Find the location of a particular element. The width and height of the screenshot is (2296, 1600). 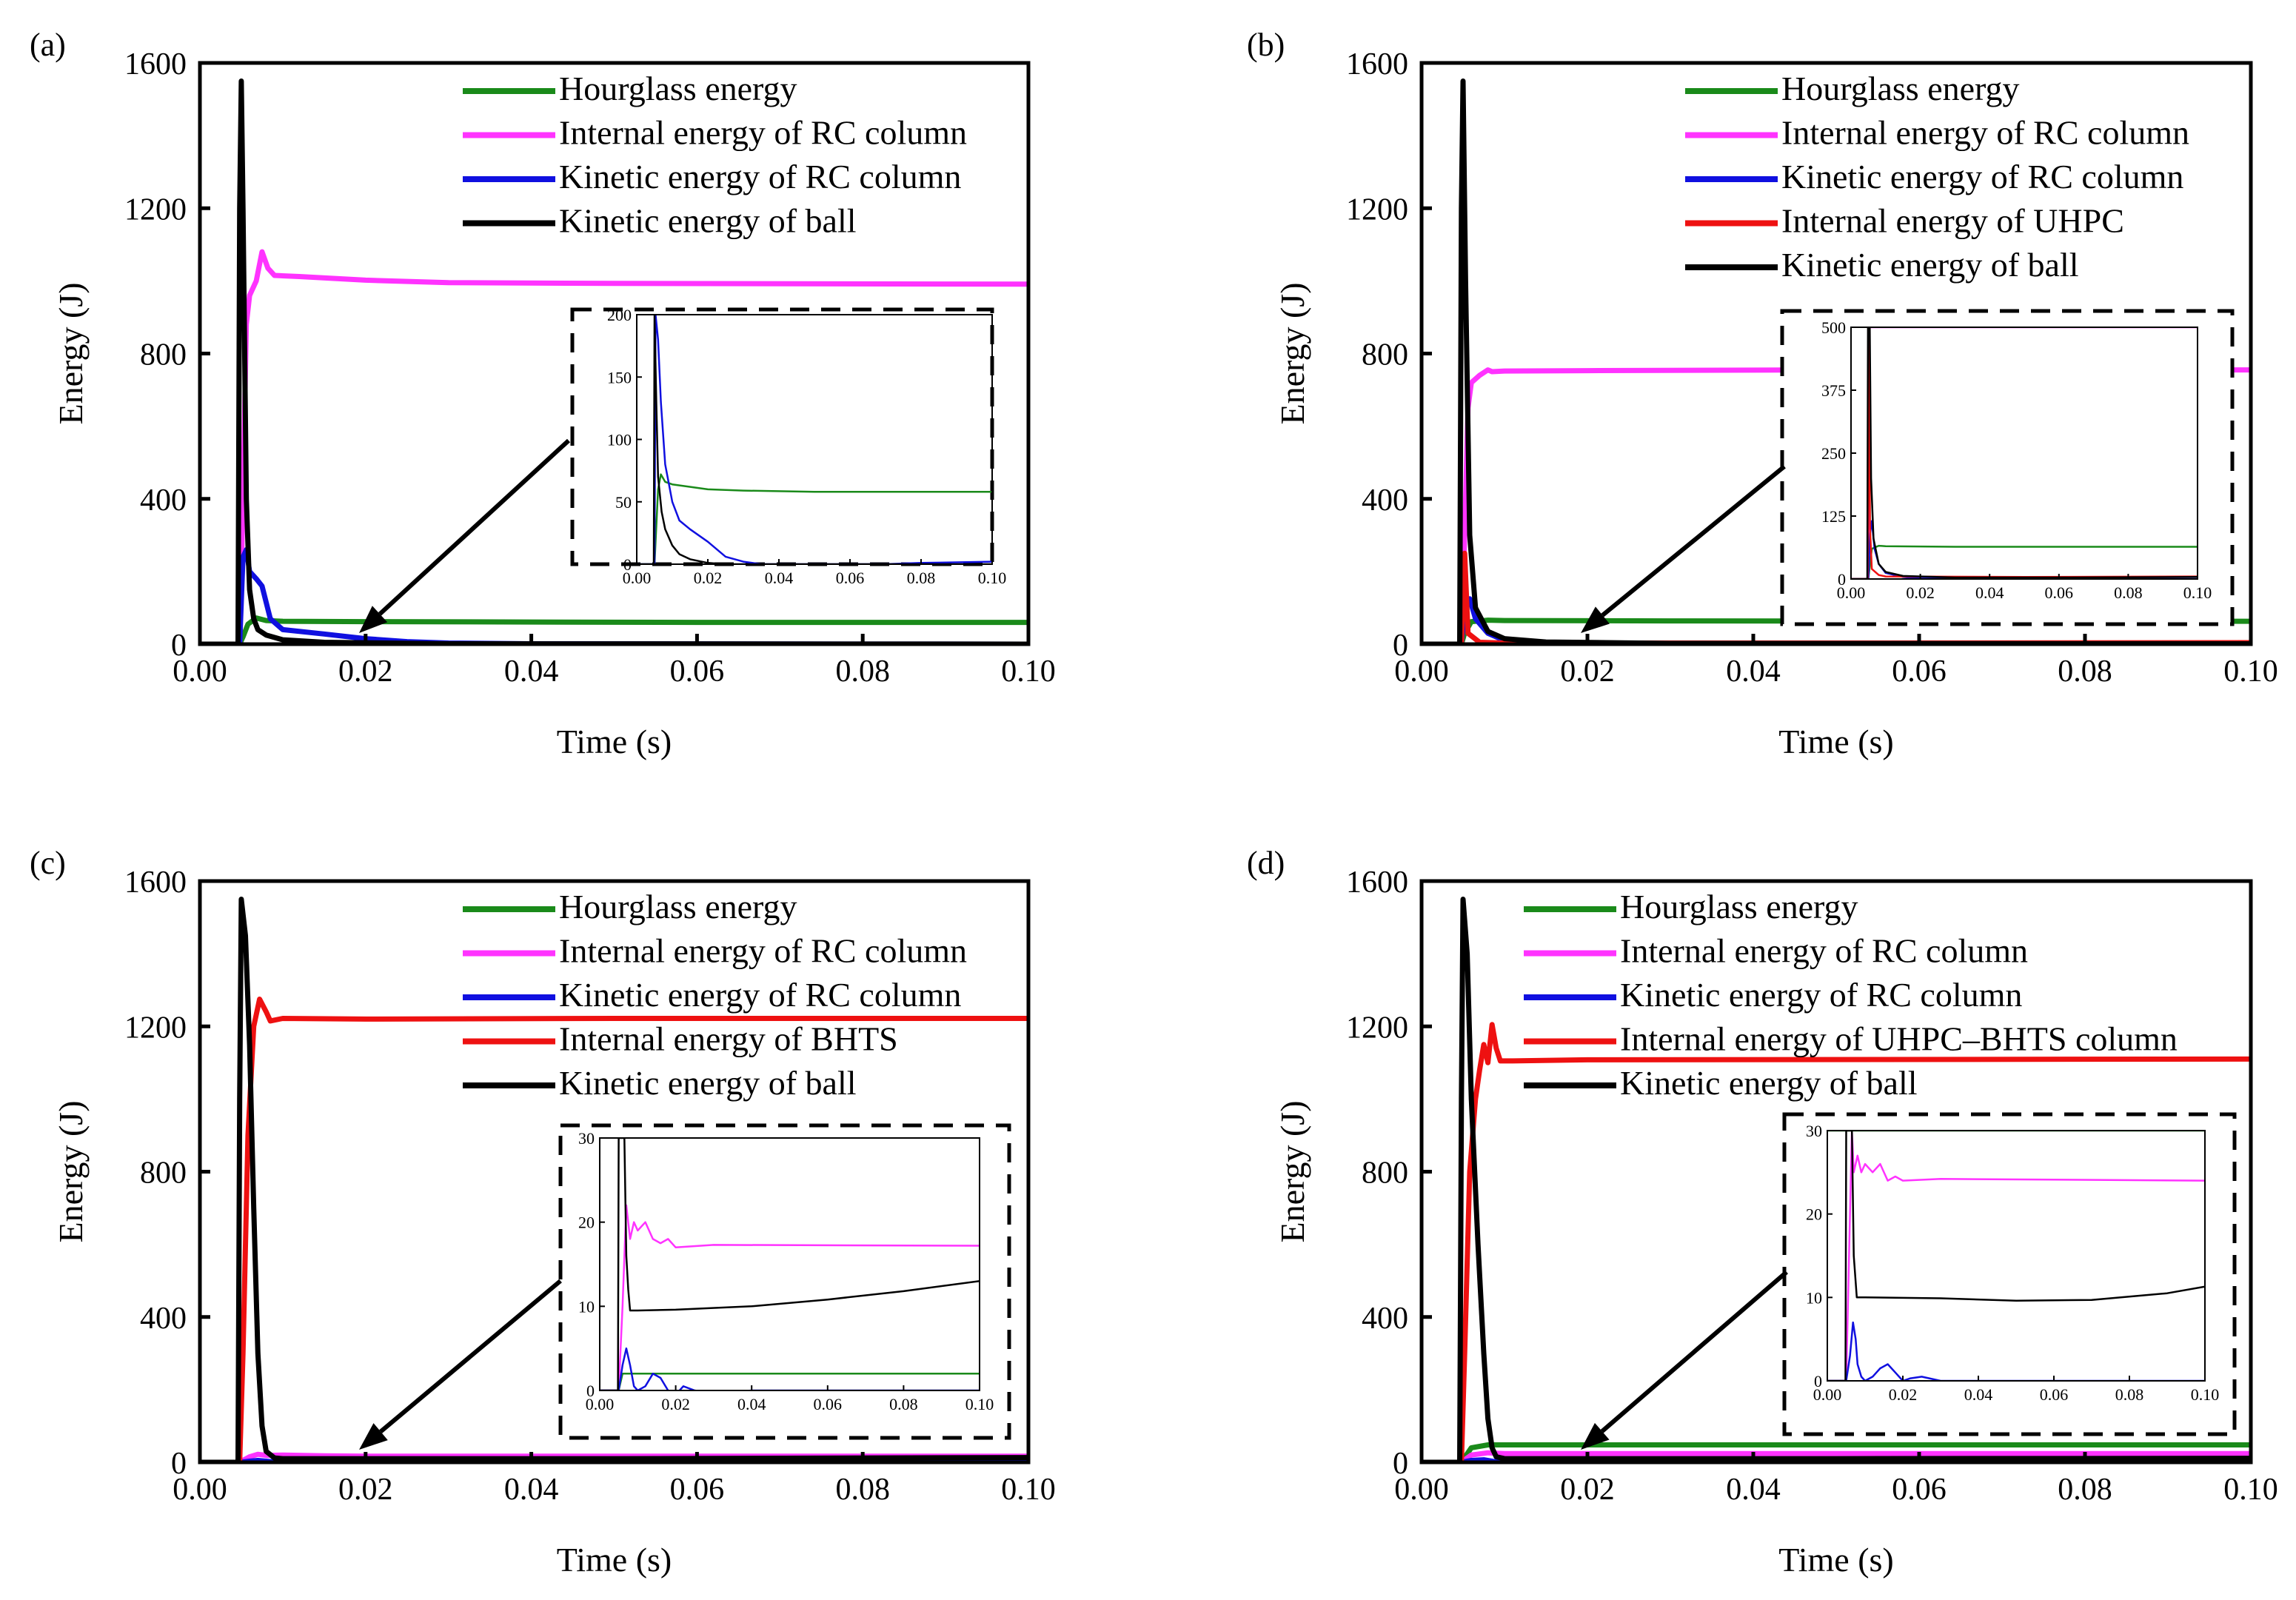

panel-2-zoom-arrow is located at coordinates (470, 1356).